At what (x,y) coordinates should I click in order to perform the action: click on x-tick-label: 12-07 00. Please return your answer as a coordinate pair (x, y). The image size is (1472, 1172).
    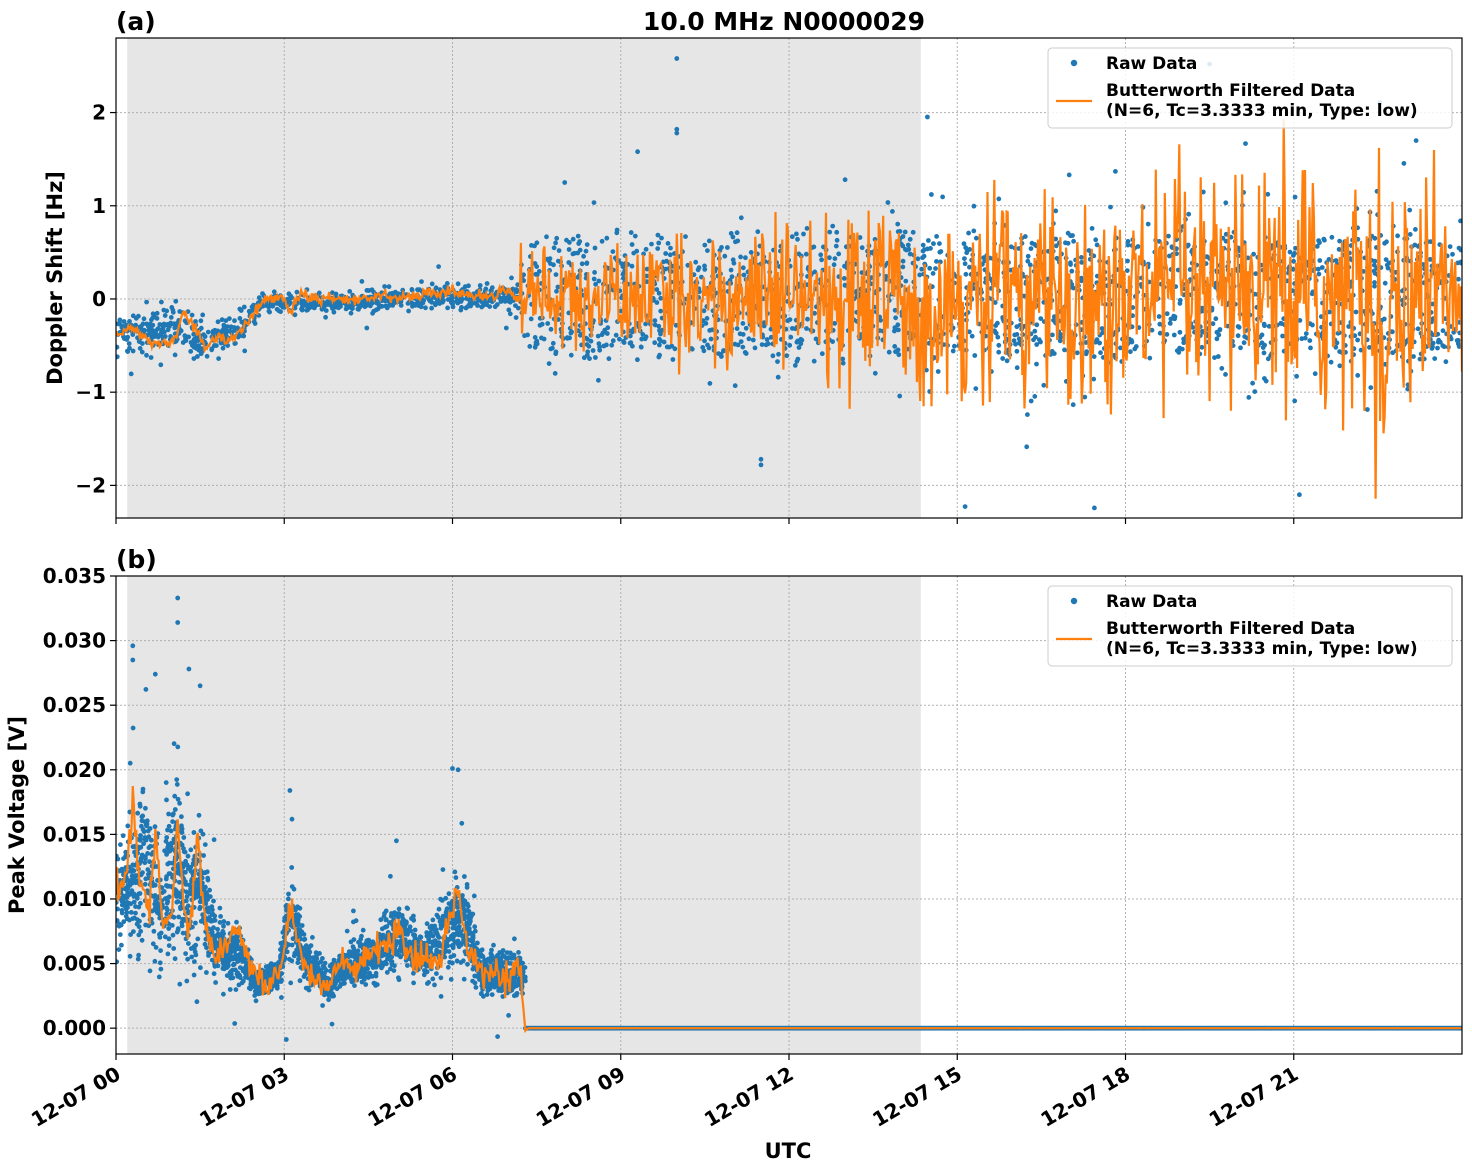
    Looking at the image, I should click on (76, 1097).